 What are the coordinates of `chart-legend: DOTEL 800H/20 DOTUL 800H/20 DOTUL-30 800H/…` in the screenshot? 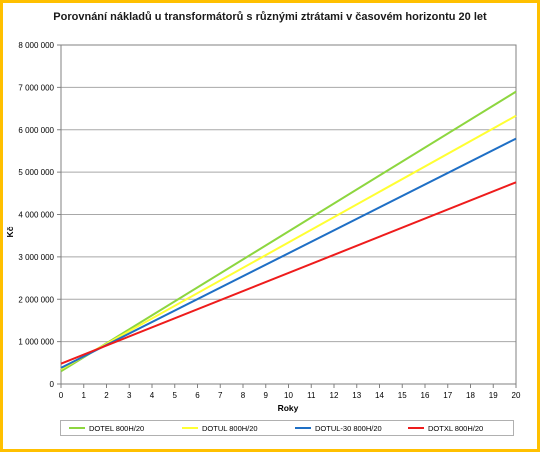 It's located at (287, 428).